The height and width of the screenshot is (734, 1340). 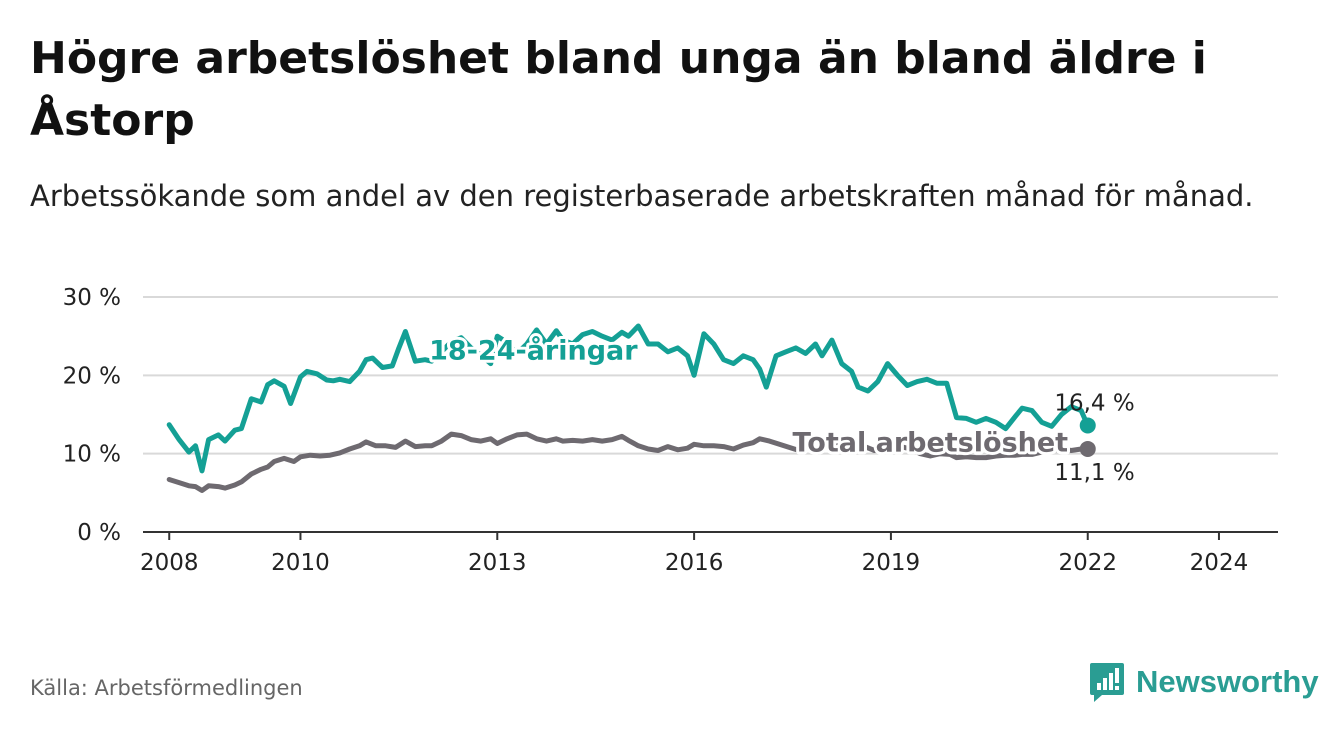 What do you see at coordinates (1094, 473) in the screenshot?
I see `end-value-label-total: 11,1 %` at bounding box center [1094, 473].